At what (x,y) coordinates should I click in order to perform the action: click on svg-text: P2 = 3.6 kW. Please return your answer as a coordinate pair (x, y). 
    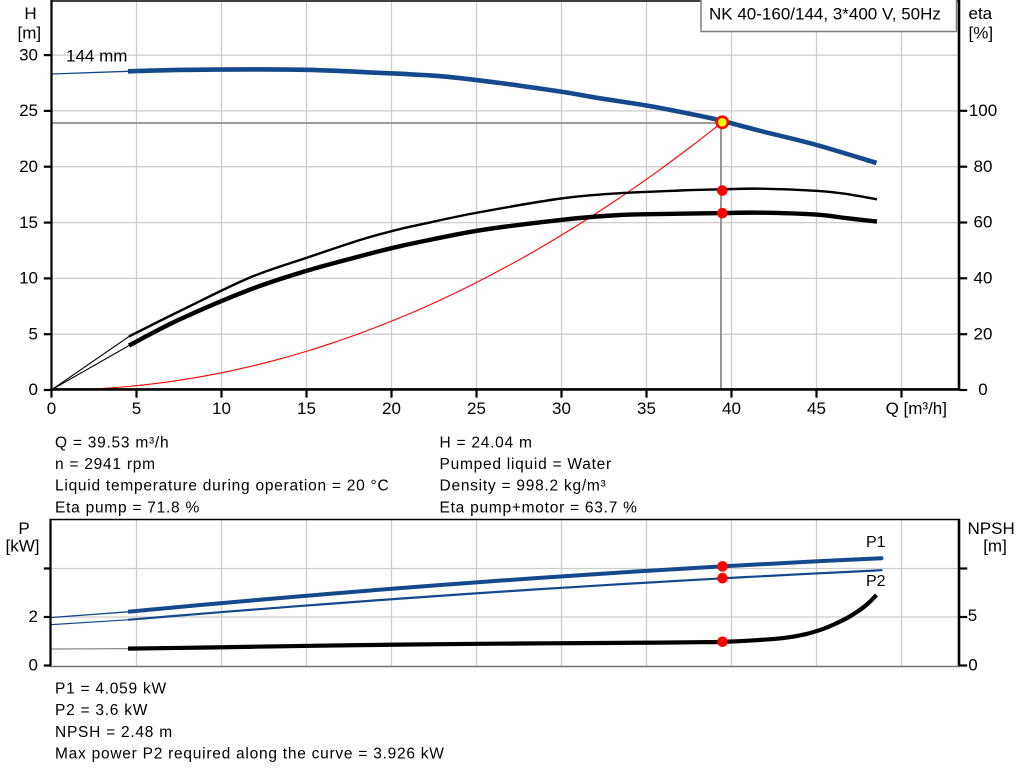
    Looking at the image, I should click on (101, 710).